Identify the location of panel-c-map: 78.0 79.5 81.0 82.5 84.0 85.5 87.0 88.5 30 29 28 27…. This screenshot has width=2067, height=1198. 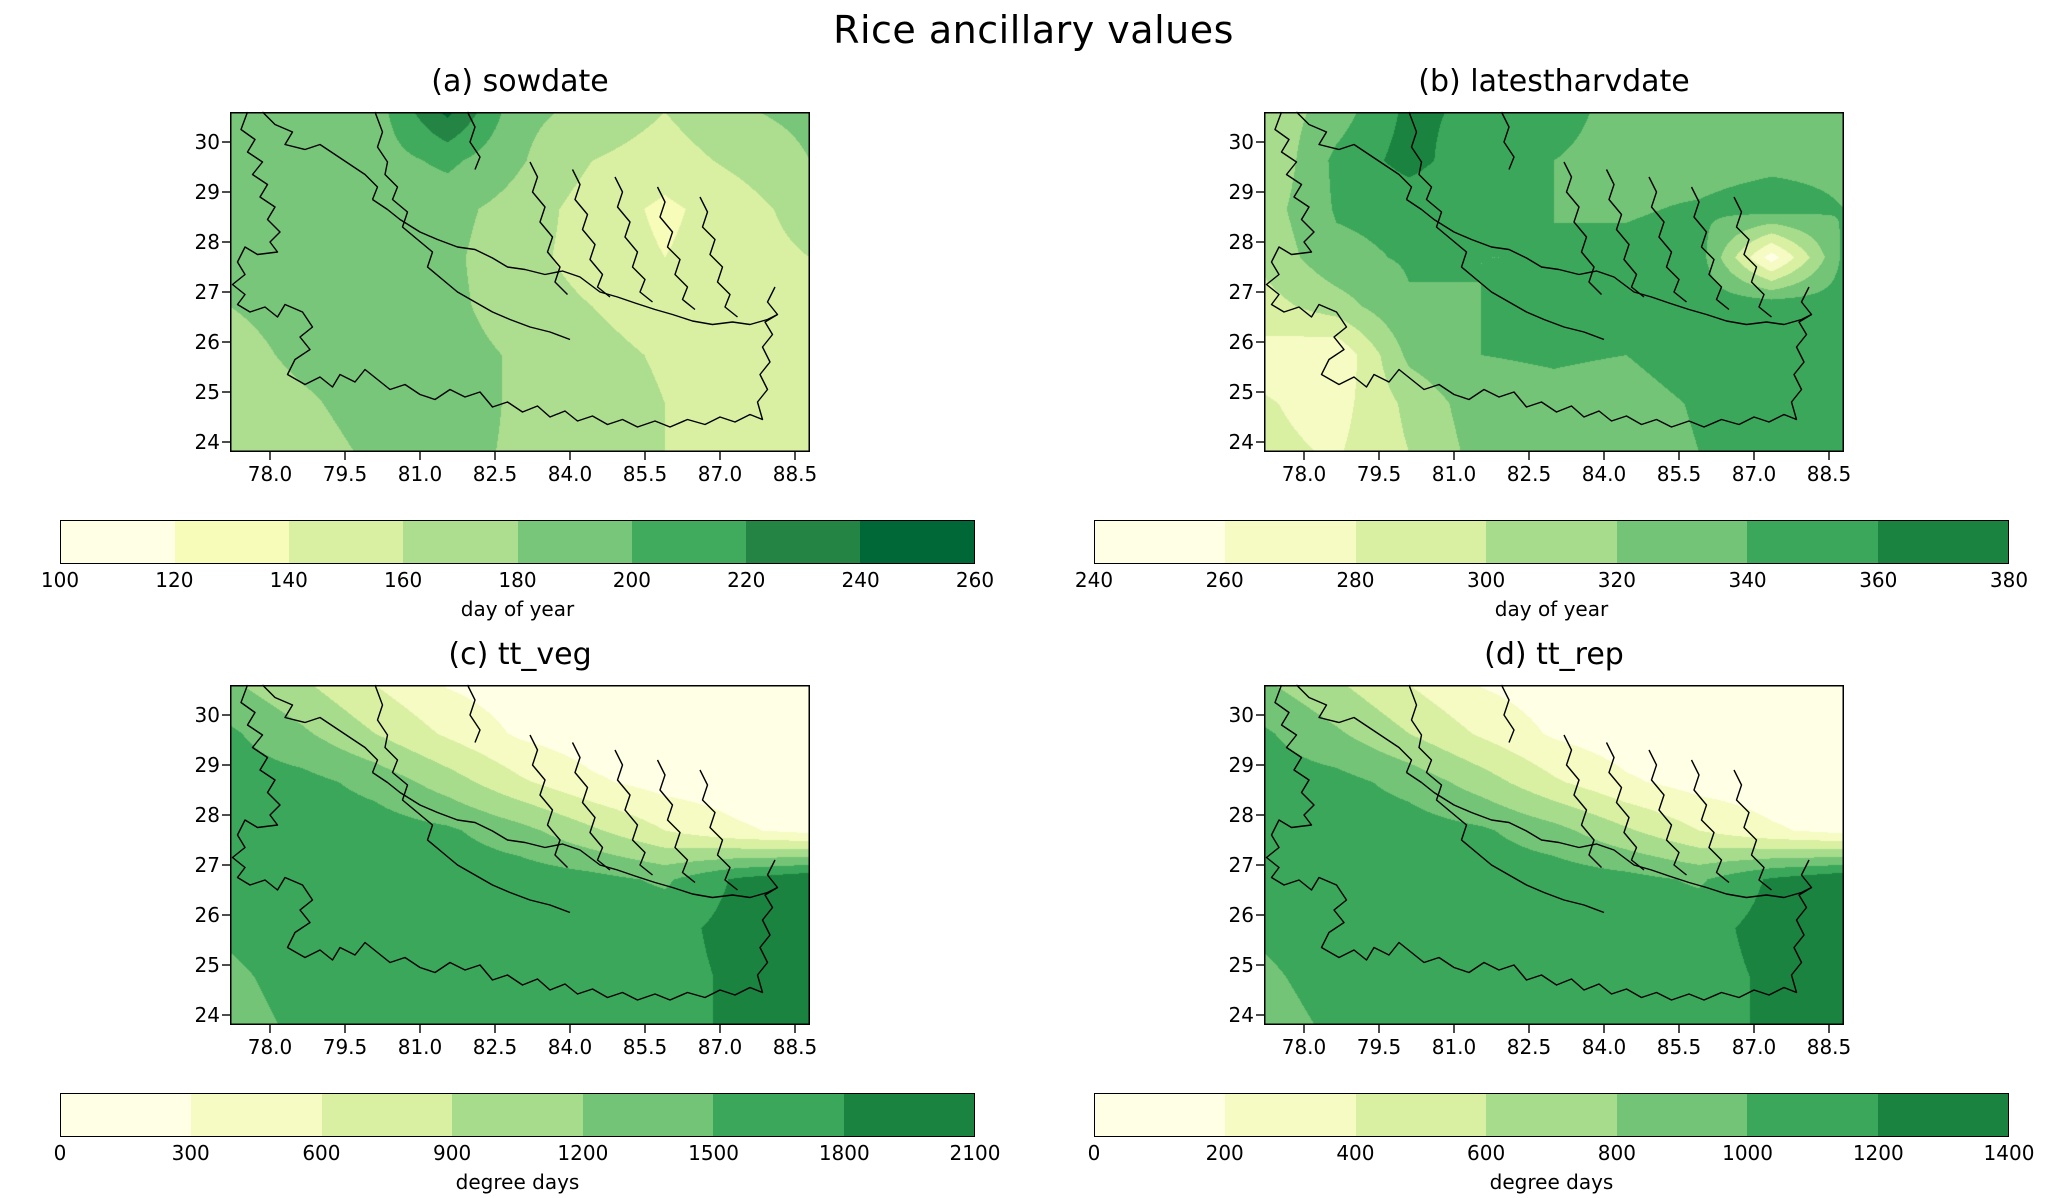
(506, 871).